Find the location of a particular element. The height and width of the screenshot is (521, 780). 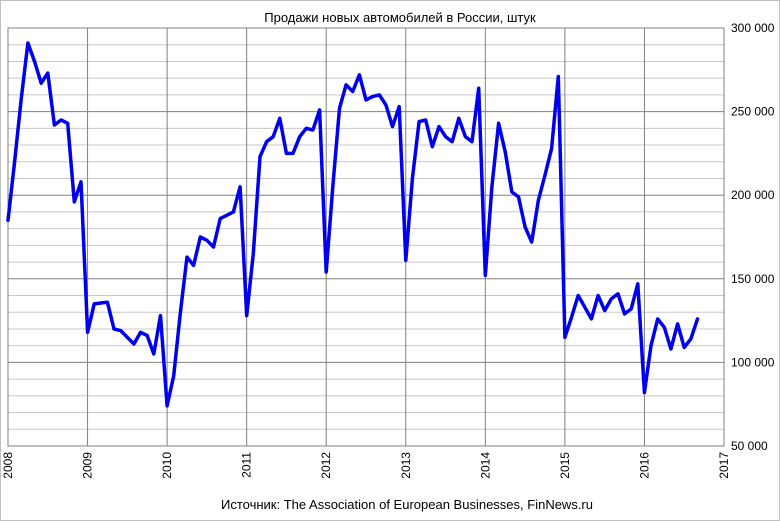

y-tick-label: 250 000 is located at coordinates (753, 112).